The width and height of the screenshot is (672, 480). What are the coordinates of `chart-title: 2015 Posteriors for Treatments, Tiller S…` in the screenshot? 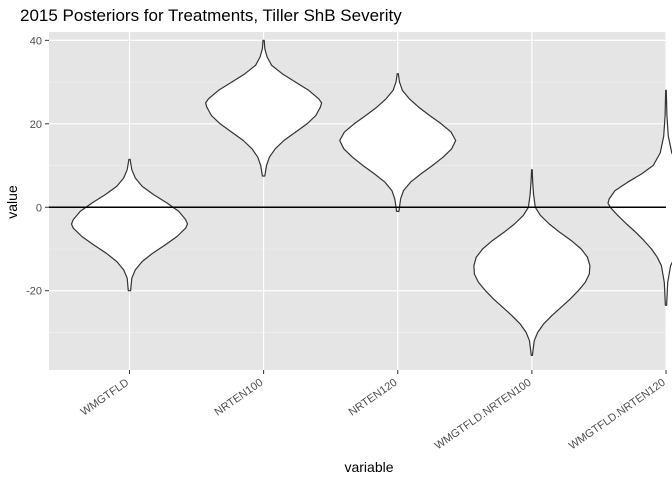 It's located at (211, 15).